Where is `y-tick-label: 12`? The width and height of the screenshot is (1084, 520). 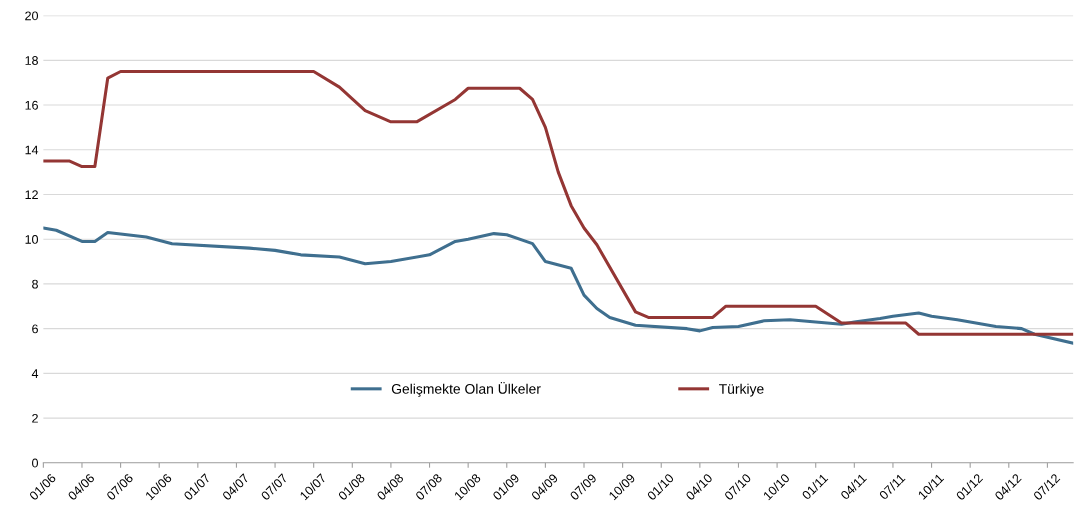
y-tick-label: 12 is located at coordinates (31, 195).